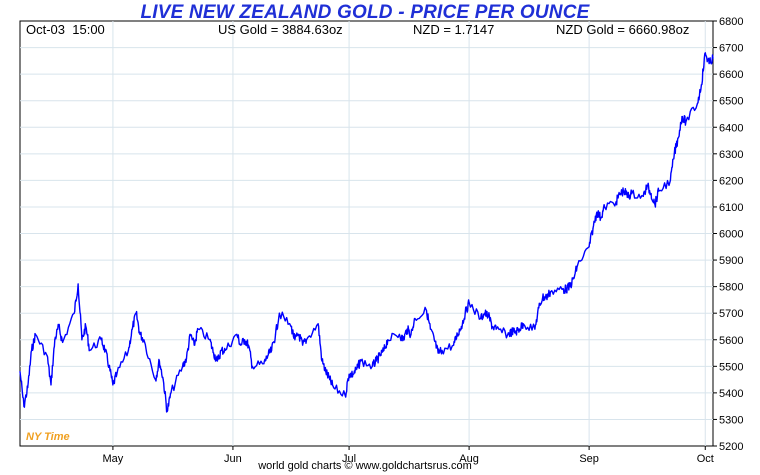 Image resolution: width=760 pixels, height=475 pixels. What do you see at coordinates (349, 459) in the screenshot?
I see `x-tick-label: Jul` at bounding box center [349, 459].